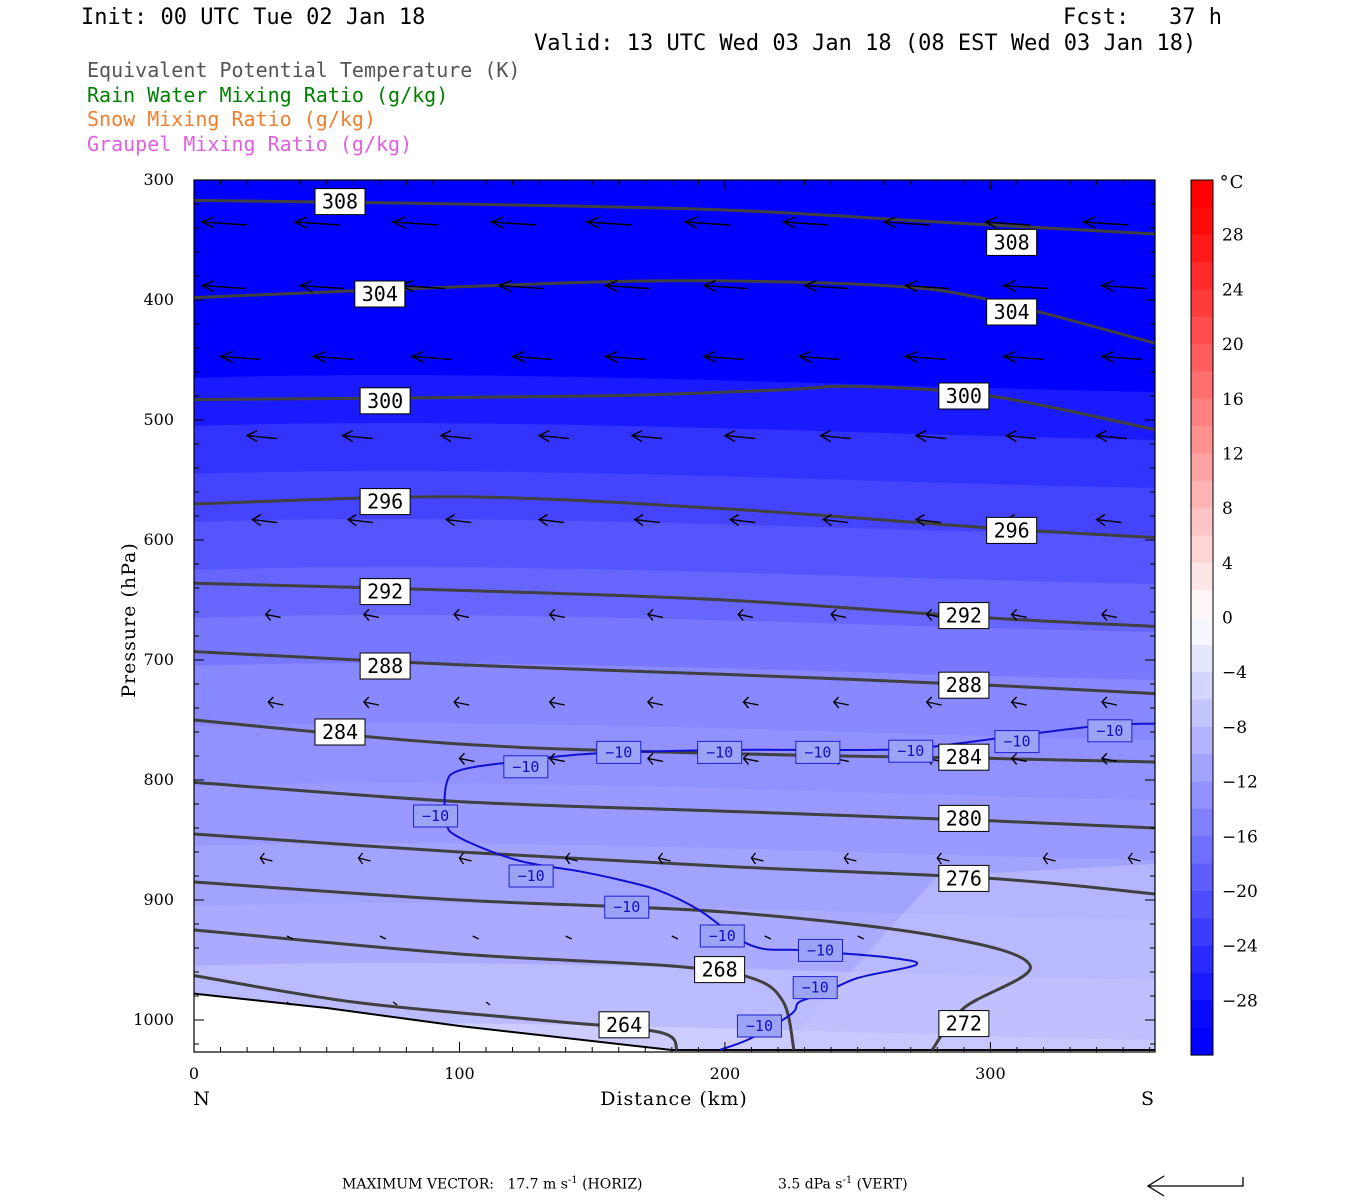 Image resolution: width=1350 pixels, height=1200 pixels. I want to click on theta-e-label: 276, so click(964, 878).